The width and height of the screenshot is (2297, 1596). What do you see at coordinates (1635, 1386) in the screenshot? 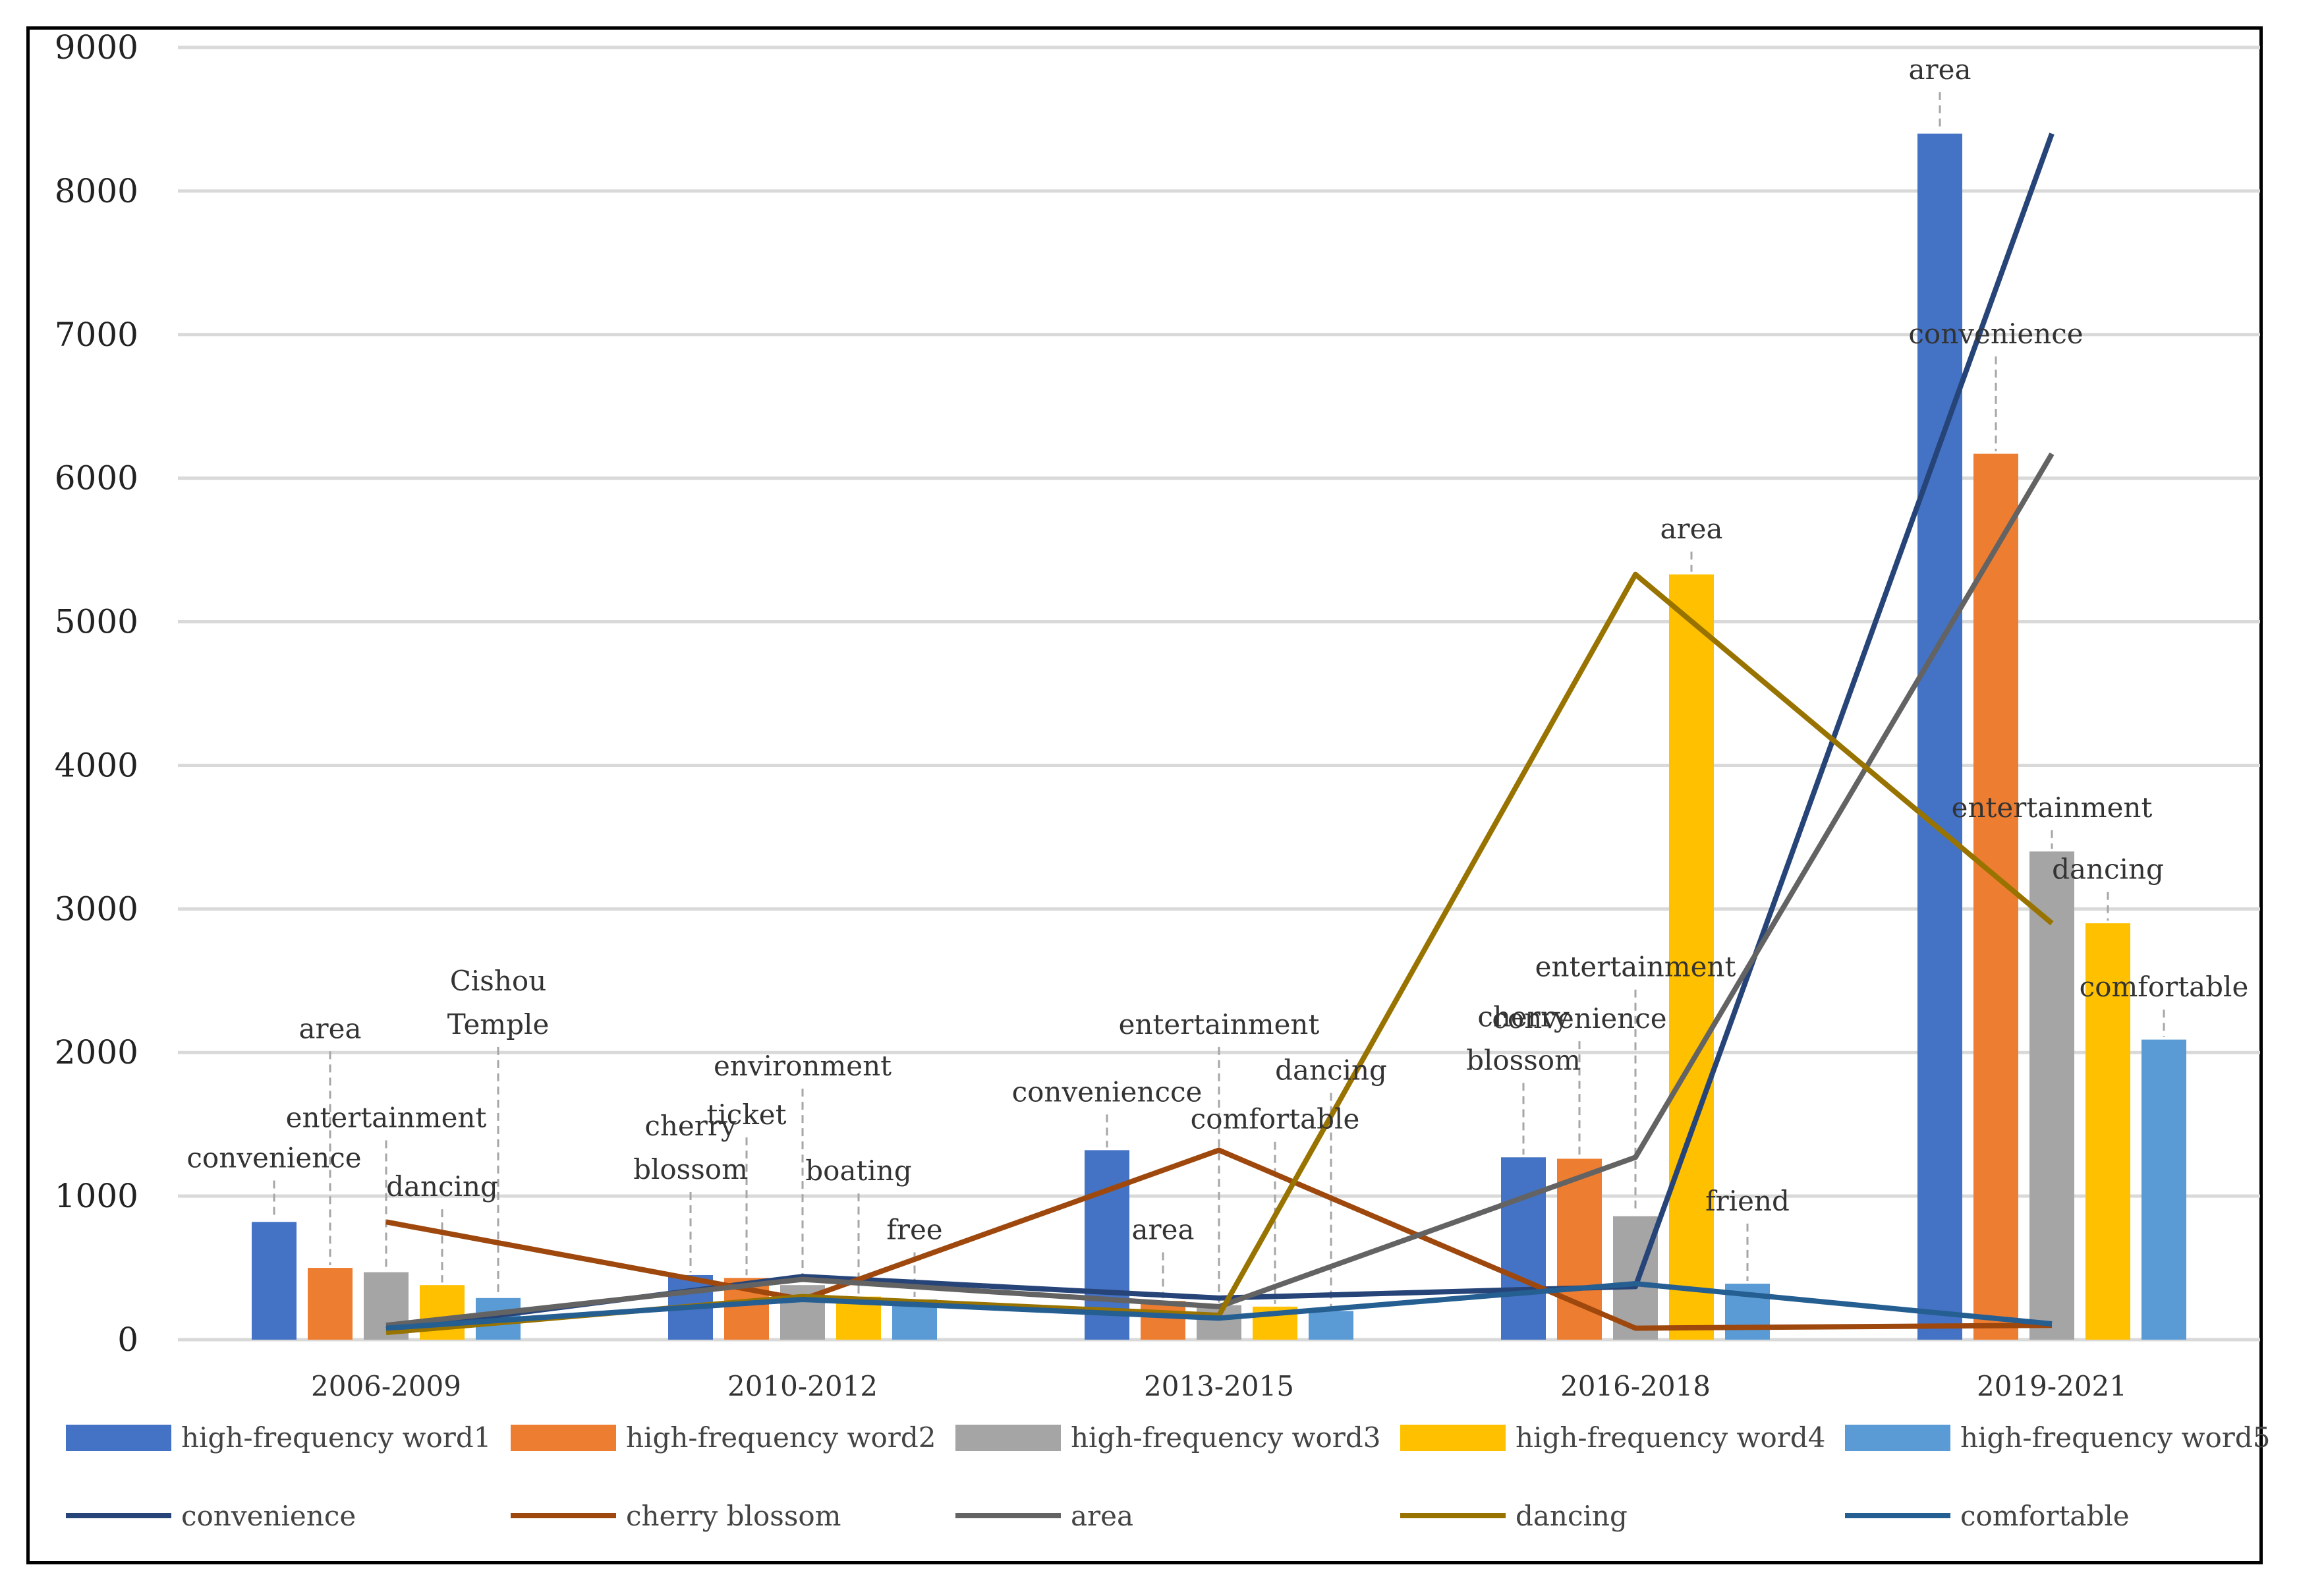
I see `x-category-label: 2016-2018` at bounding box center [1635, 1386].